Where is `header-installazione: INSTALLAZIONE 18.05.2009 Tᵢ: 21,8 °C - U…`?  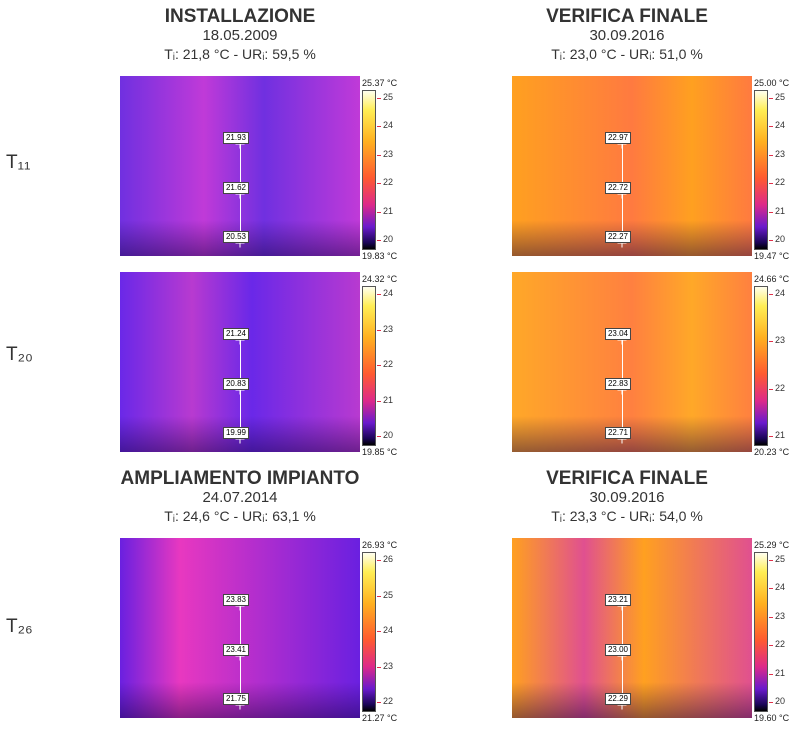 header-installazione: INSTALLAZIONE 18.05.2009 Tᵢ: 21,8 °C - U… is located at coordinates (240, 34).